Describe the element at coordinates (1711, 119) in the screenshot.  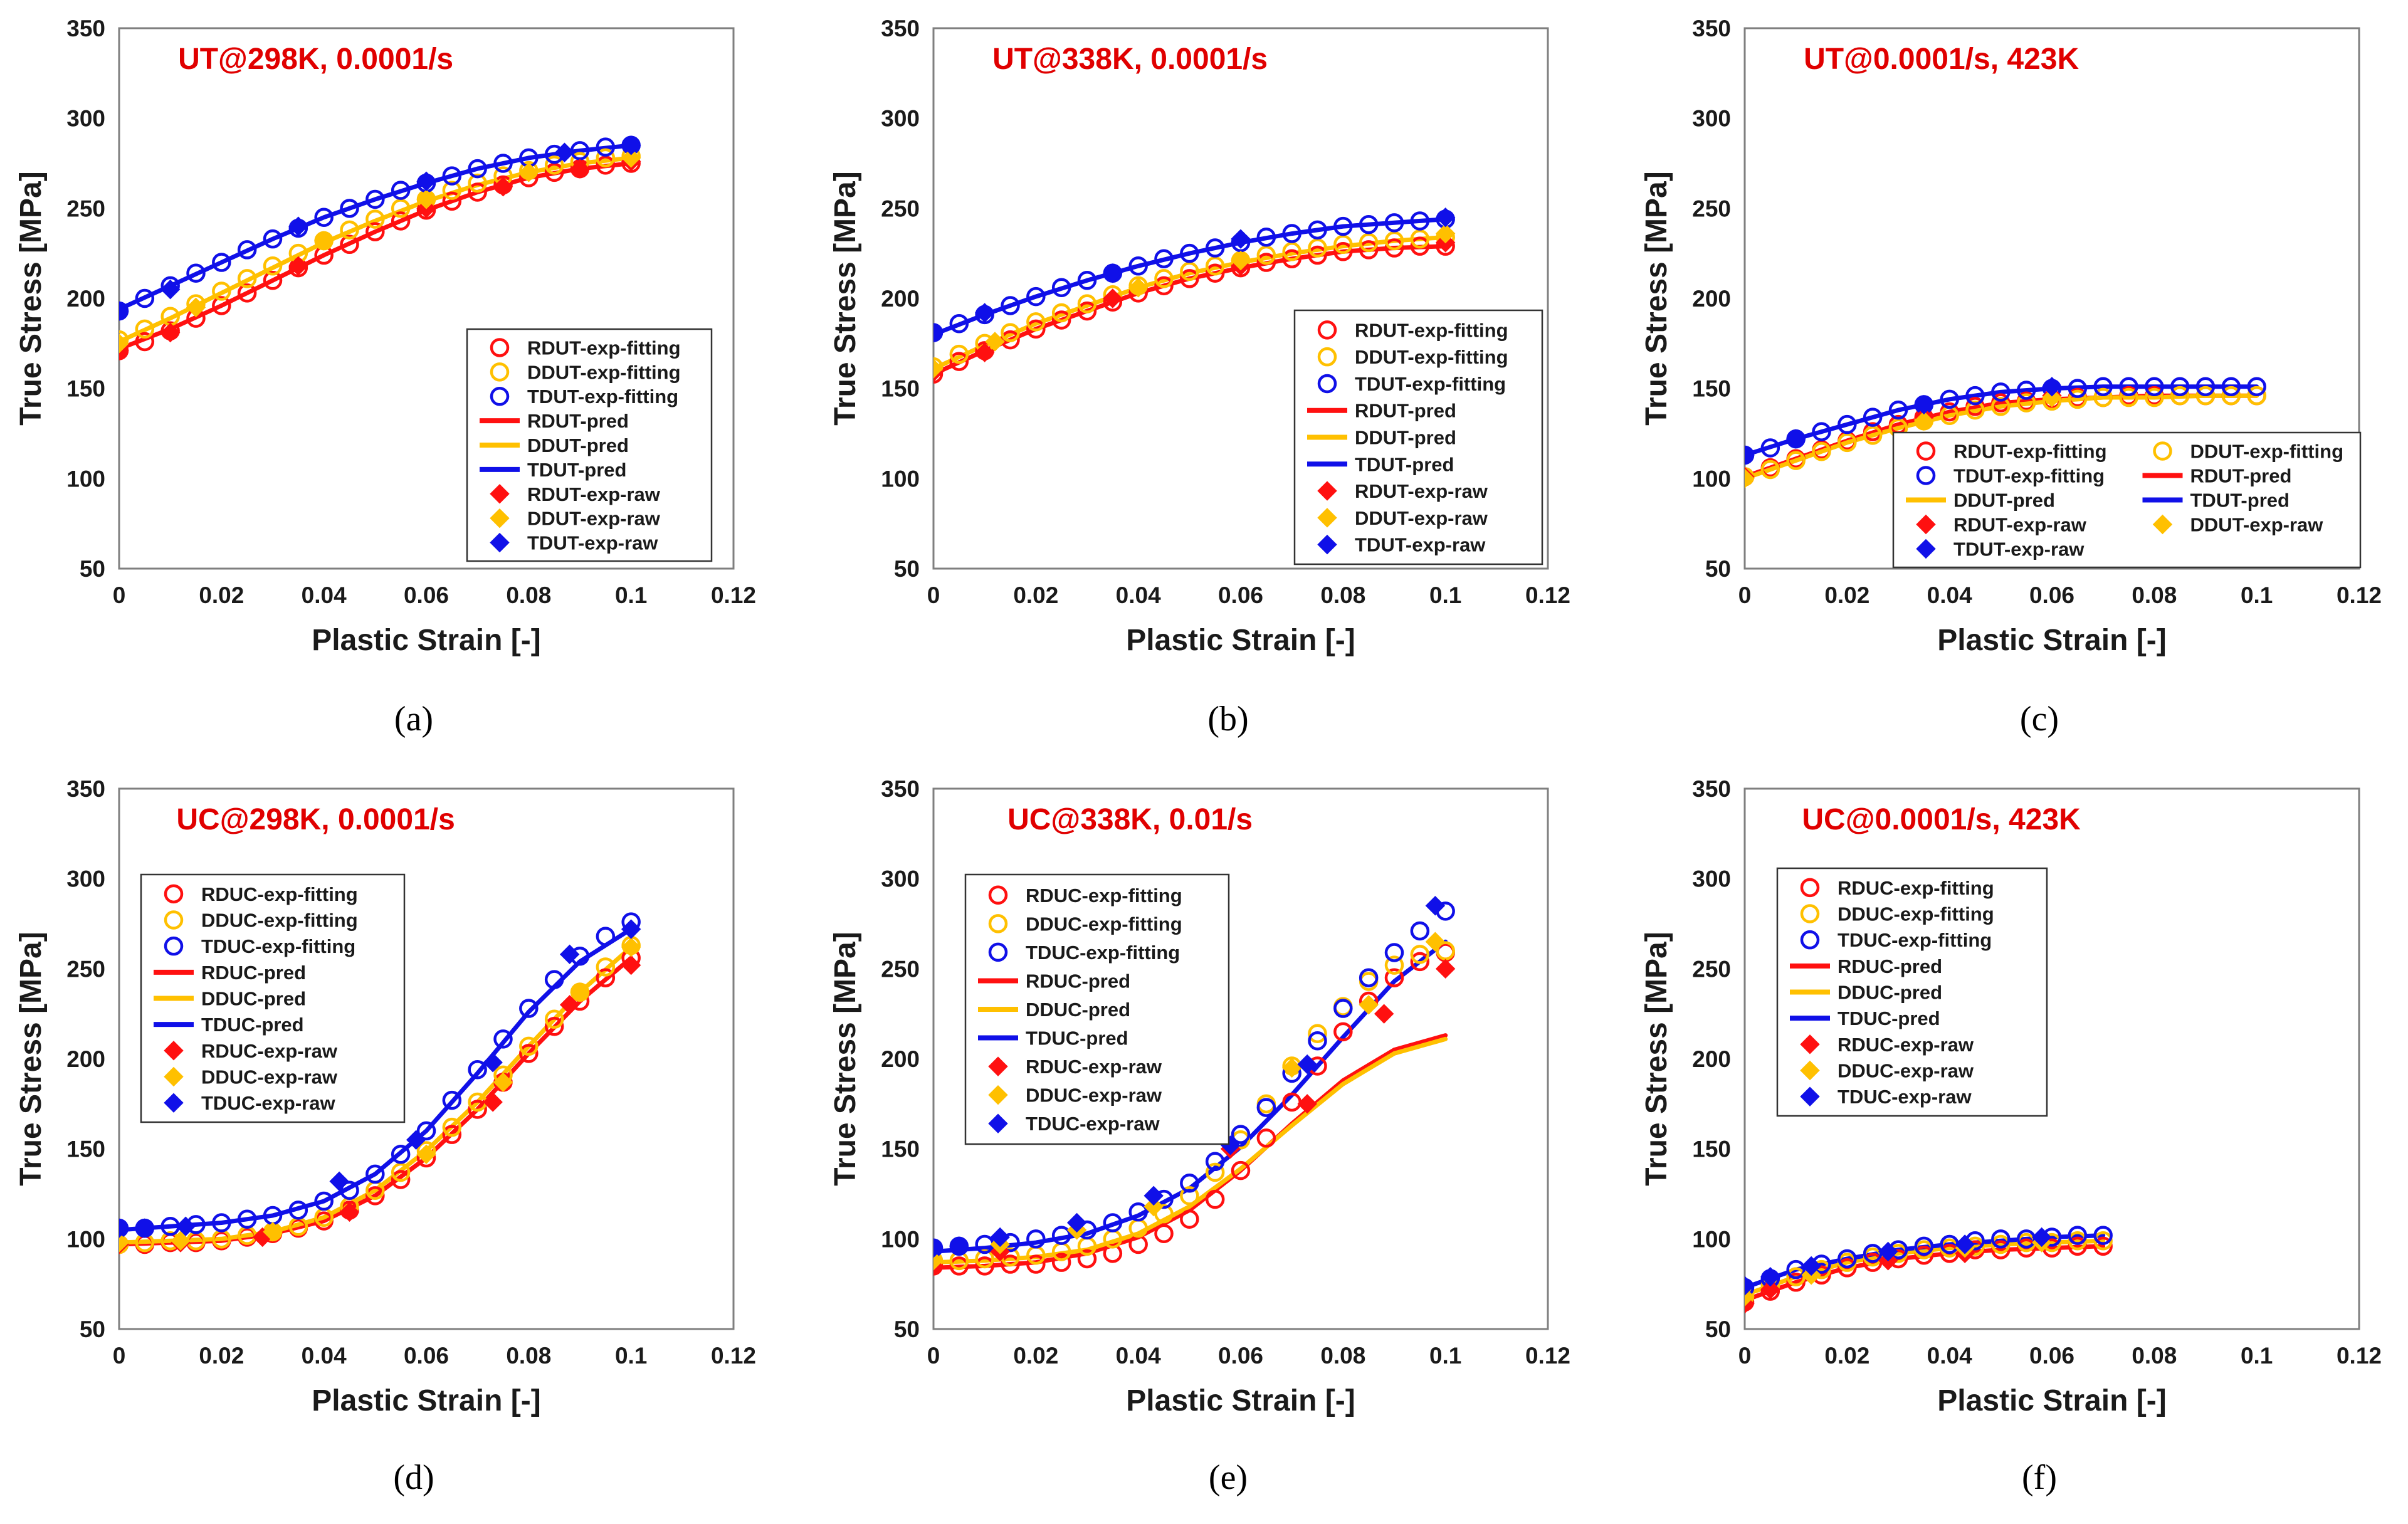
I see `y-tick-label: 300` at that location.